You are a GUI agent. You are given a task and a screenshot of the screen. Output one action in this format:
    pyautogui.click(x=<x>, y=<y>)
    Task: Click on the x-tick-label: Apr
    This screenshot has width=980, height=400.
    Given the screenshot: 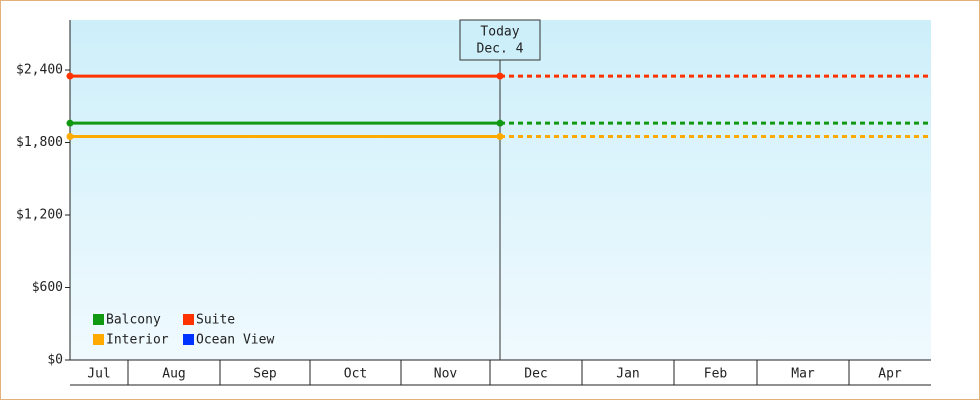 What is the action you would take?
    pyautogui.click(x=890, y=374)
    